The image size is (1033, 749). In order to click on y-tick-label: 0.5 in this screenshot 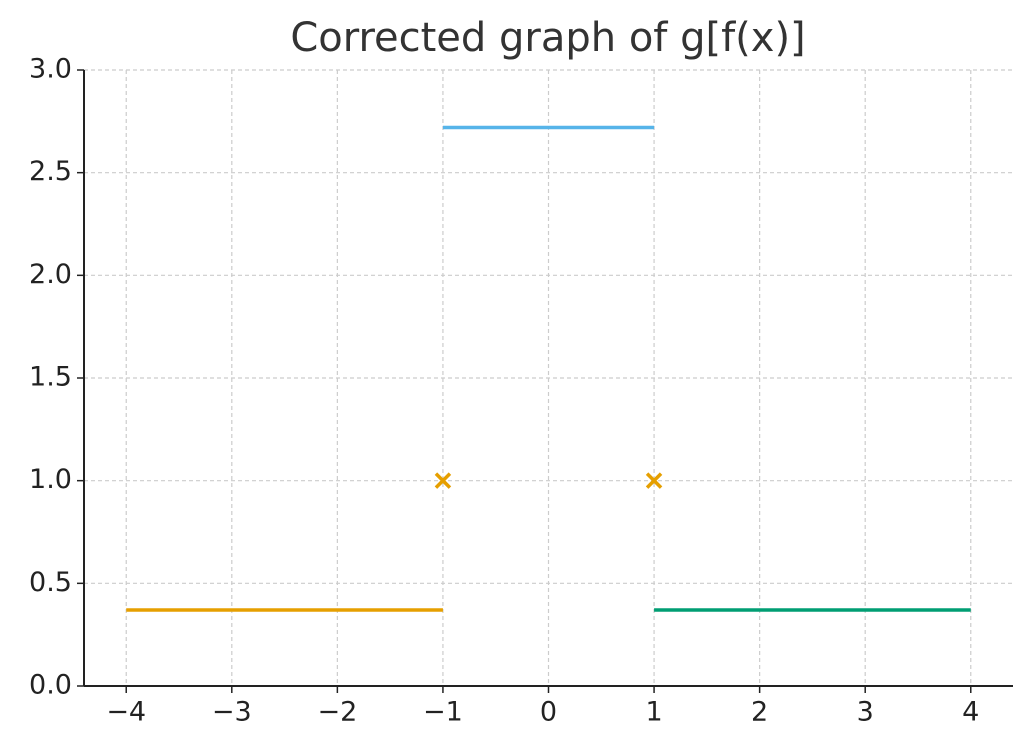, I will do `click(50, 582)`.